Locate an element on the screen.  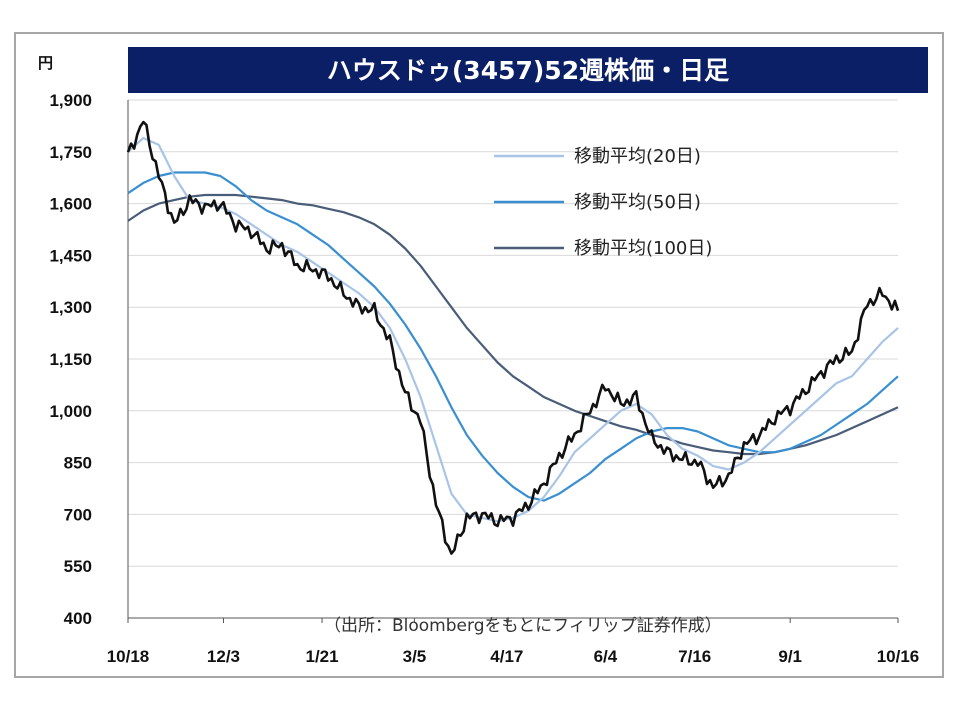
legend-entry: 移動平均(20日) is located at coordinates (637, 156).